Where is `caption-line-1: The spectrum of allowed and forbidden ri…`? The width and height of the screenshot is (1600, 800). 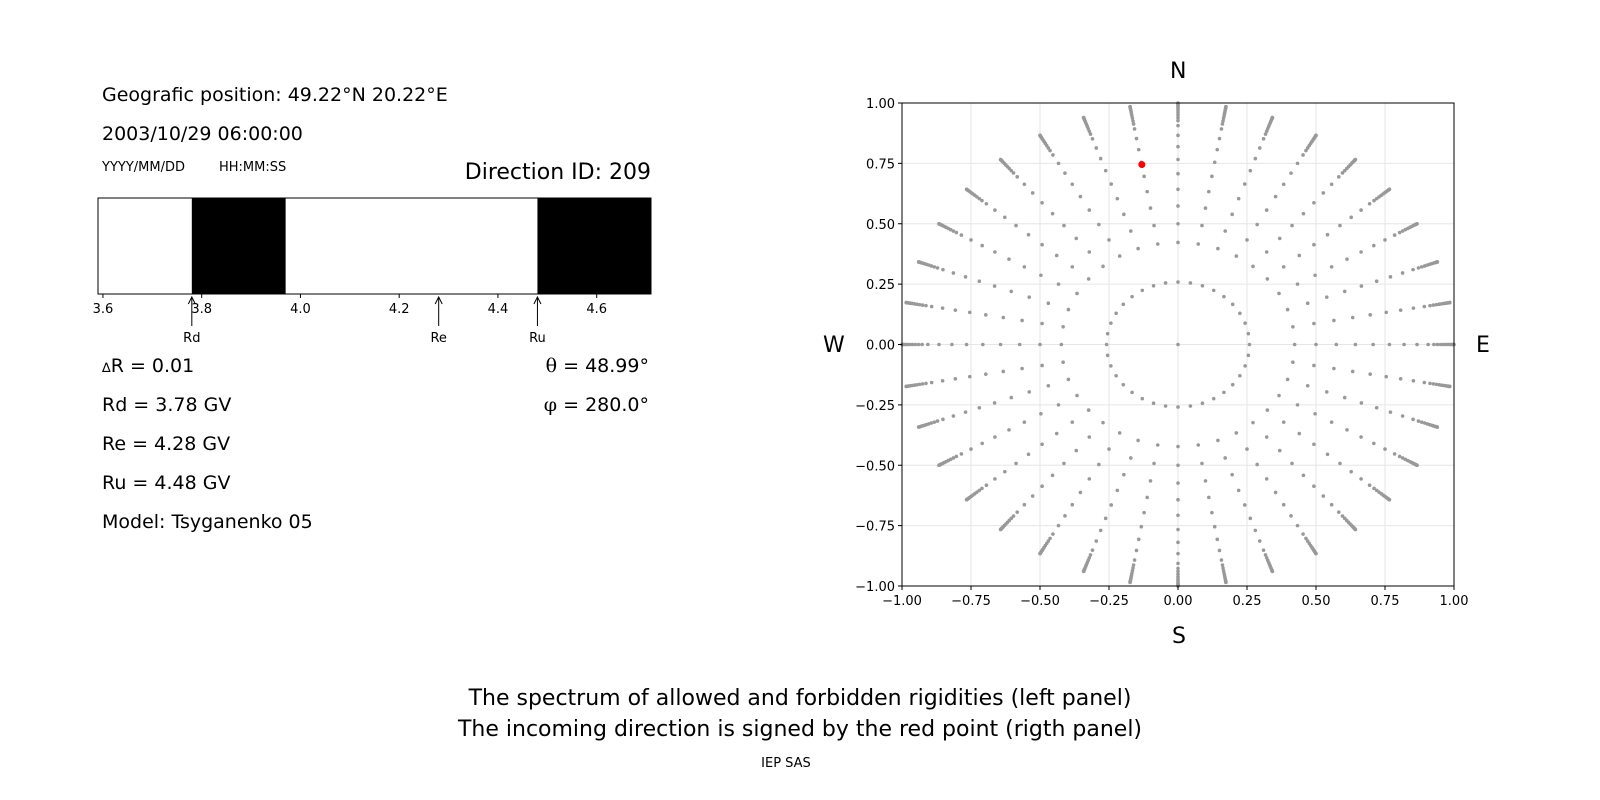 caption-line-1: The spectrum of allowed and forbidden ri… is located at coordinates (800, 698).